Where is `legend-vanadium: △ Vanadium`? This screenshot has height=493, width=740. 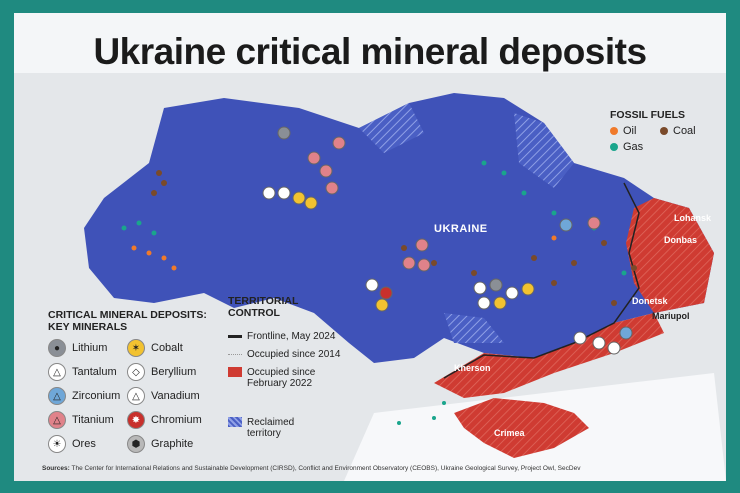 legend-vanadium: △ Vanadium is located at coordinates (163, 396).